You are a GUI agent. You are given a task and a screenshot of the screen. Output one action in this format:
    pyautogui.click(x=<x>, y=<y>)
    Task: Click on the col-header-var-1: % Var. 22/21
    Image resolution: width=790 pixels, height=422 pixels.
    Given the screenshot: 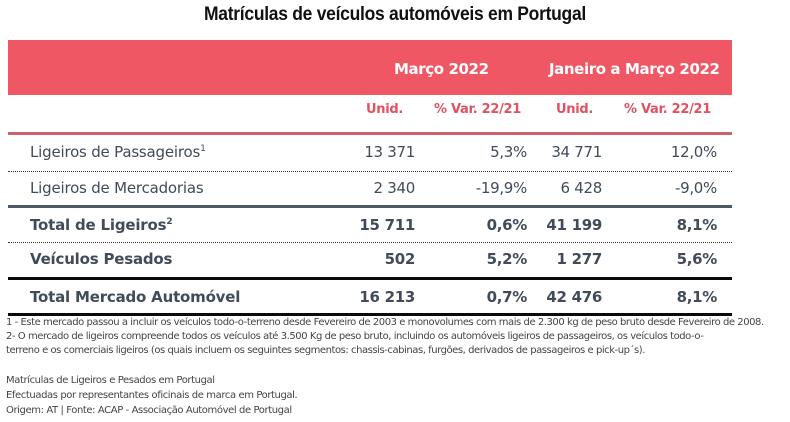 What is the action you would take?
    pyautogui.click(x=478, y=109)
    